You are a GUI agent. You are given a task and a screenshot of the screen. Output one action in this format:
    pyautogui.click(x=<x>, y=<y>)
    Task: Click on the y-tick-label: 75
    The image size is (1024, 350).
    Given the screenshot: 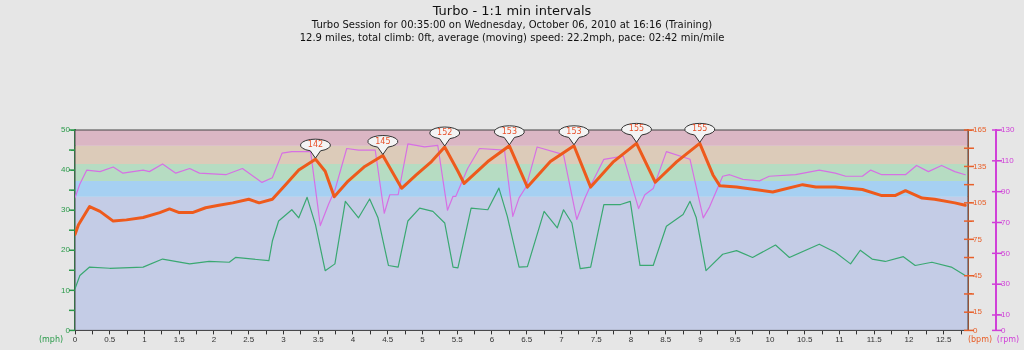 What is the action you would take?
    pyautogui.click(x=978, y=239)
    